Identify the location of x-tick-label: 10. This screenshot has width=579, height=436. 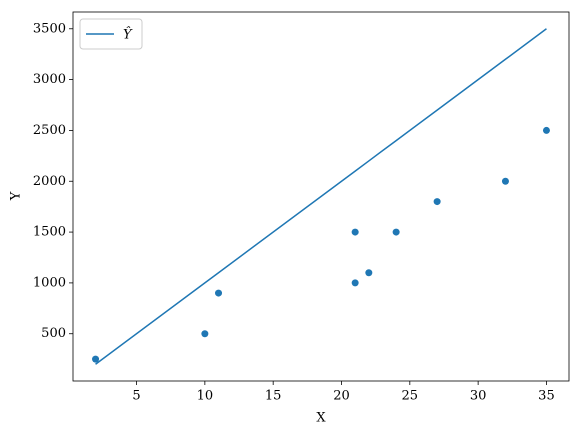
(205, 396).